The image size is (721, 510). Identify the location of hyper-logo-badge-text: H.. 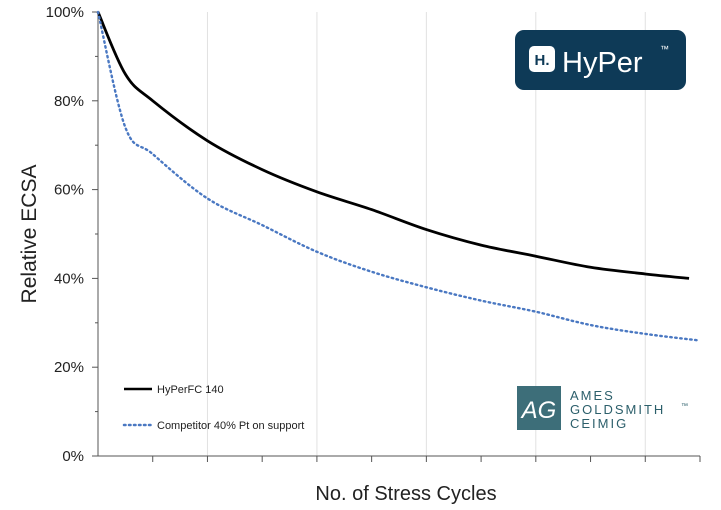
(542, 60).